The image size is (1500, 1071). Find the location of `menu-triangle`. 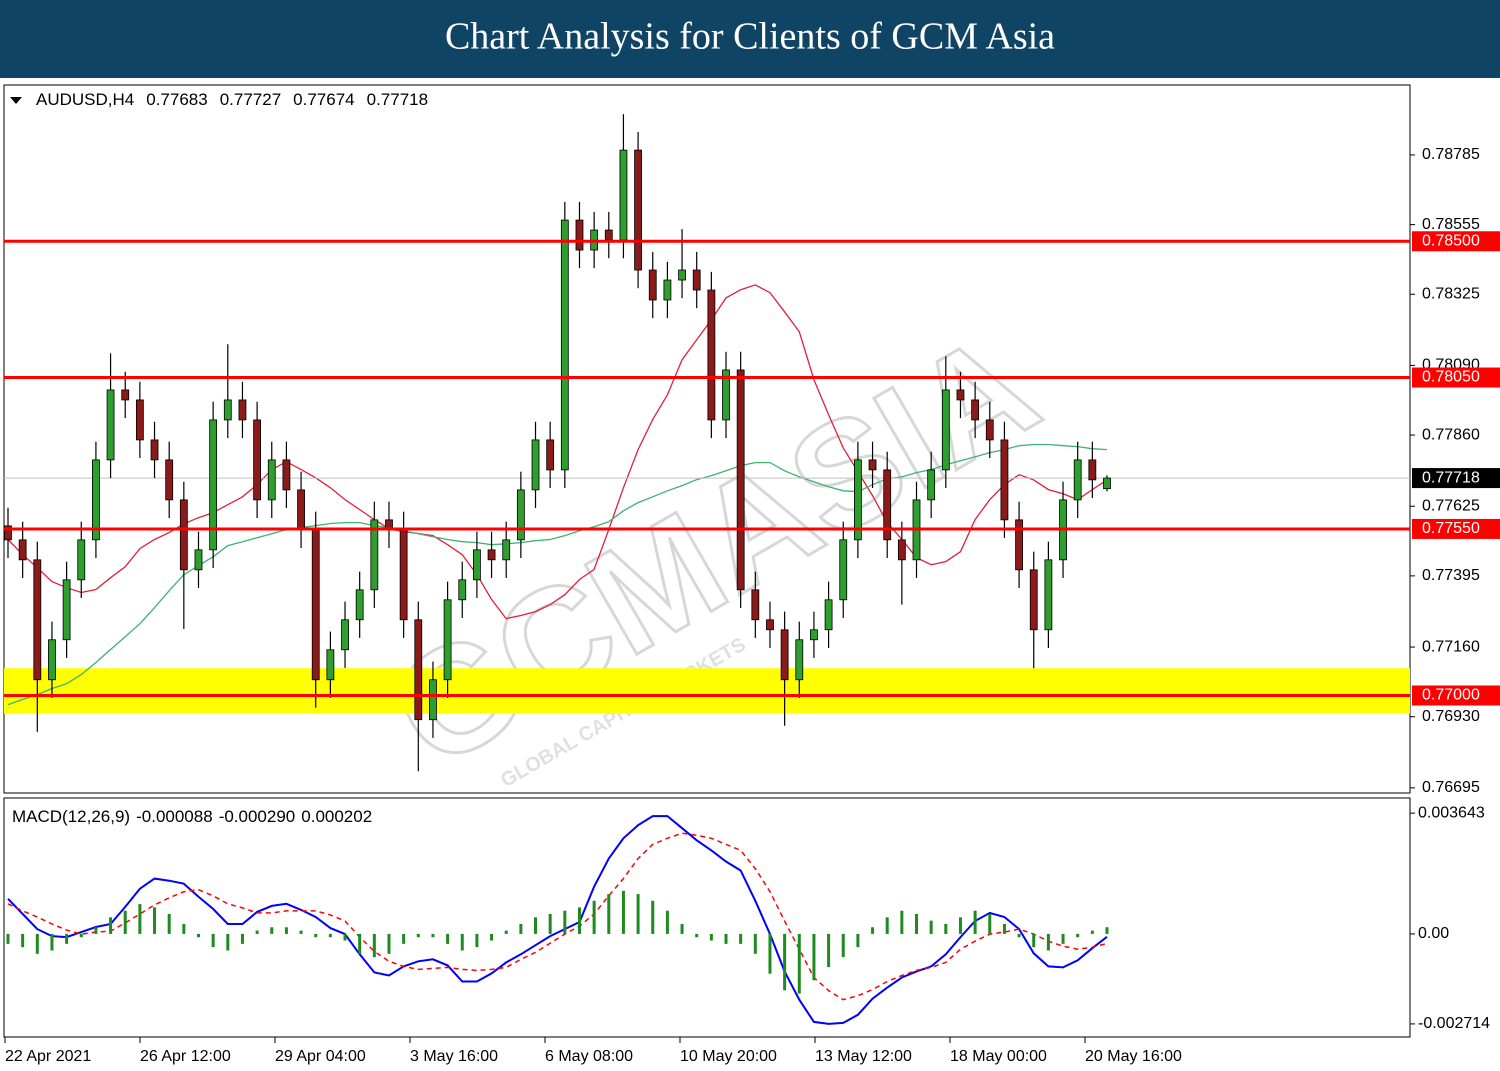

menu-triangle is located at coordinates (16, 100).